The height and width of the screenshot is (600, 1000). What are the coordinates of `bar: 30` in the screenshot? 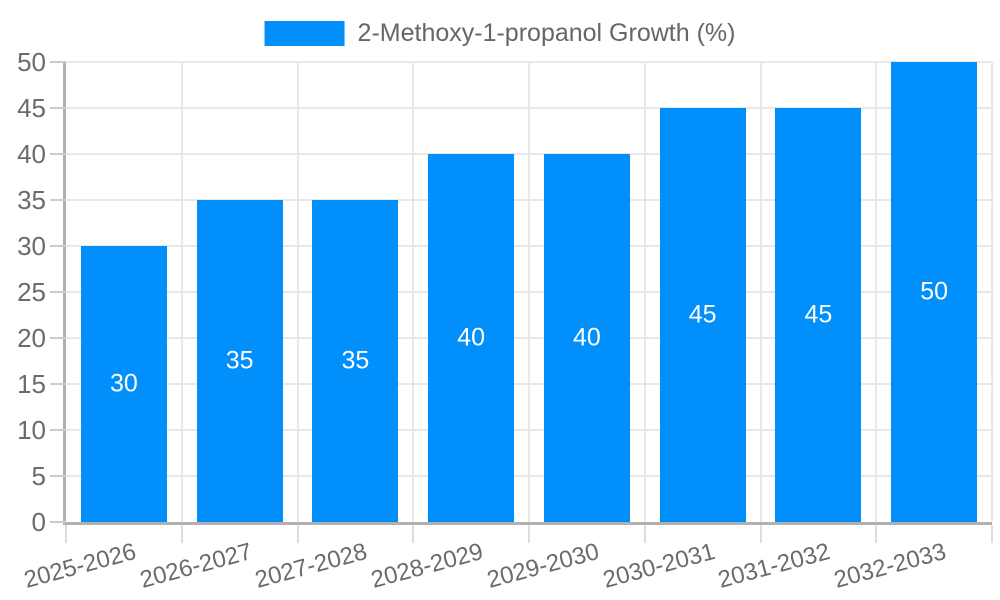 It's located at (123, 384).